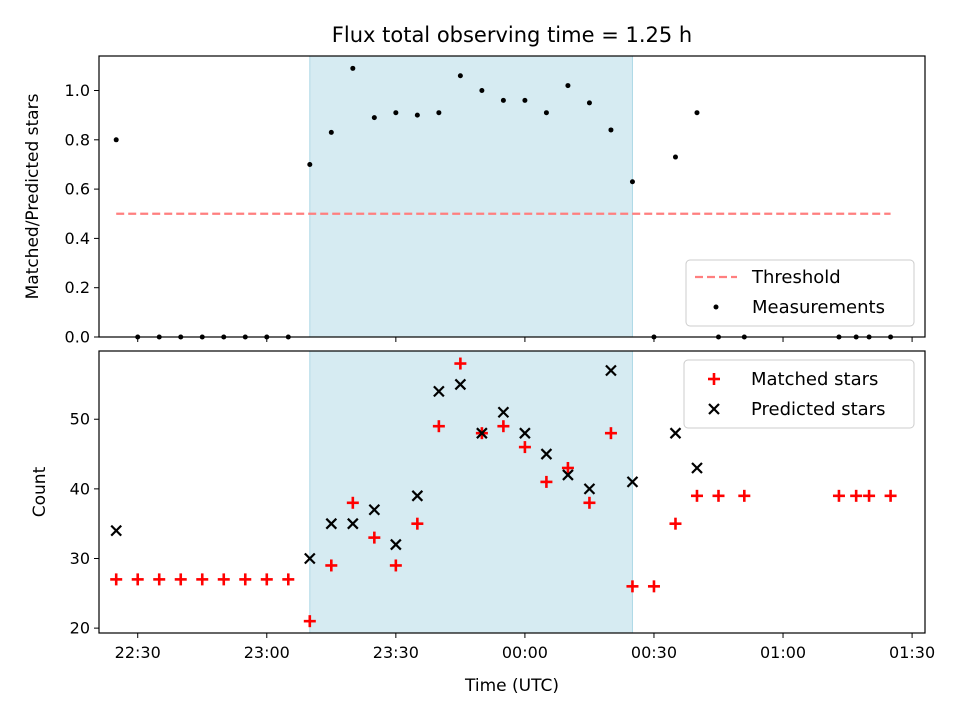 The image size is (960, 720). What do you see at coordinates (80, 558) in the screenshot?
I see `y-tick-label: 30` at bounding box center [80, 558].